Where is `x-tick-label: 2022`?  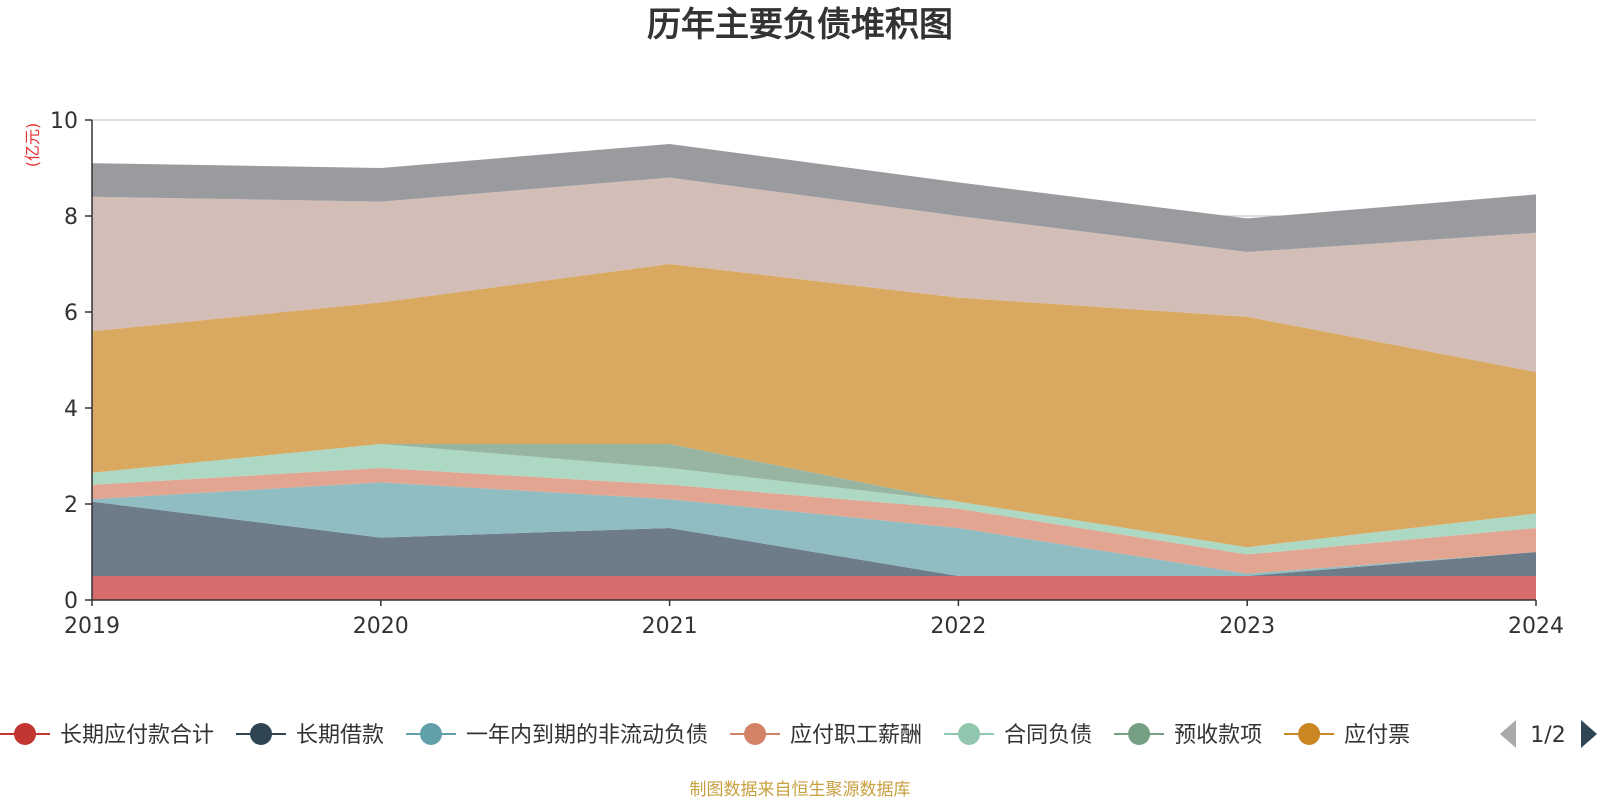 x-tick-label: 2022 is located at coordinates (958, 626).